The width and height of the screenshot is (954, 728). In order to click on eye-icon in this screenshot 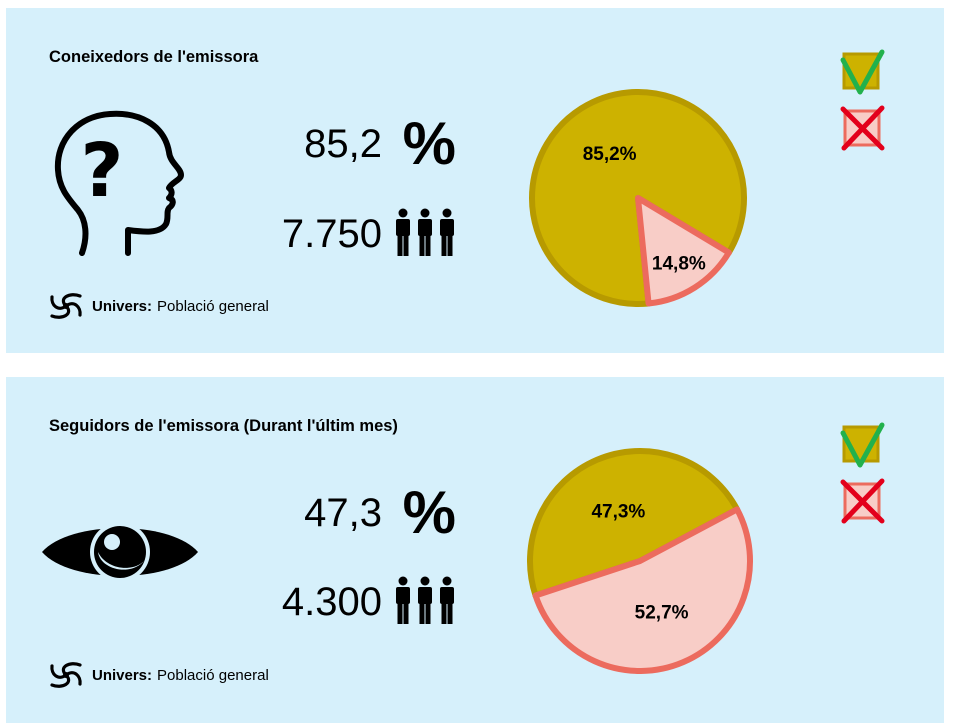, I will do `click(120, 552)`.